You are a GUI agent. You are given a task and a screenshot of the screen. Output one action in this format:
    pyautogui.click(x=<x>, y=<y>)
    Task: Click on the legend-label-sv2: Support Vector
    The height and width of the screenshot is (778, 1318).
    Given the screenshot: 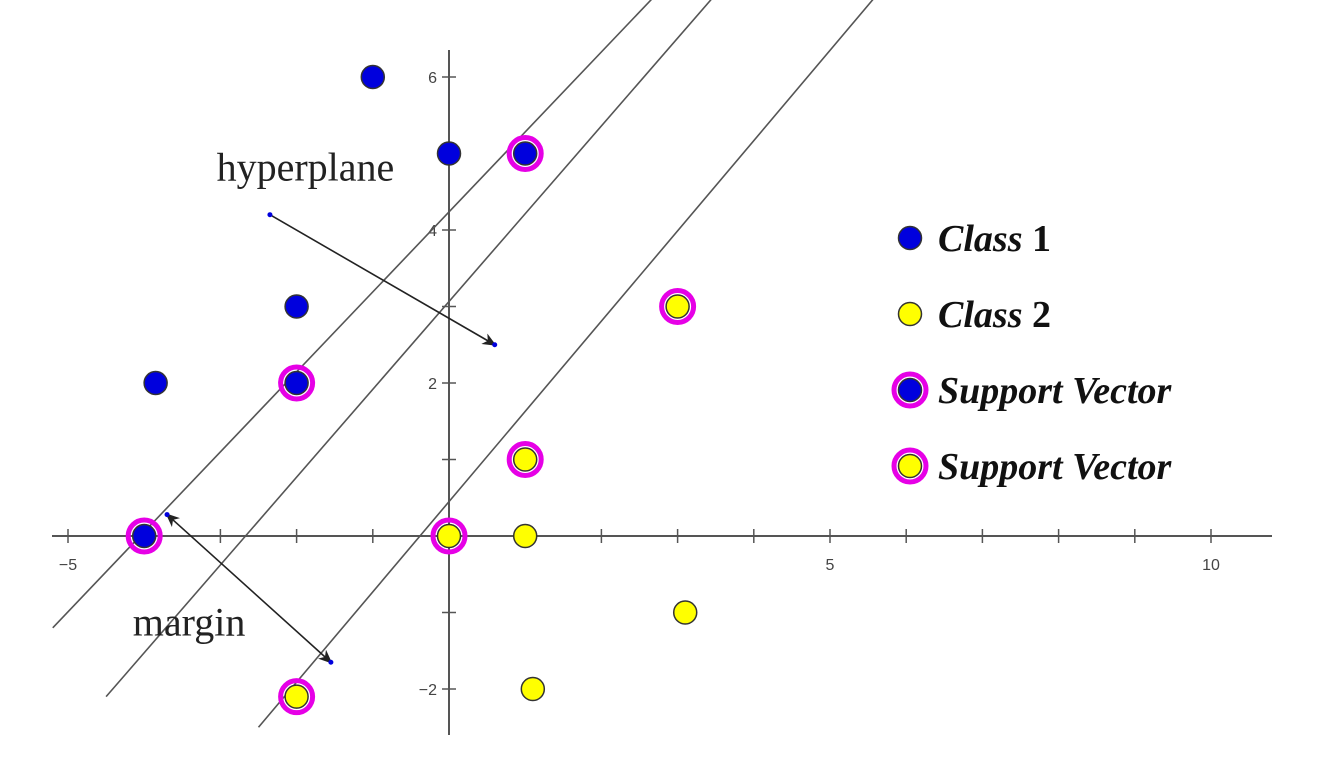 What is the action you would take?
    pyautogui.click(x=1055, y=467)
    